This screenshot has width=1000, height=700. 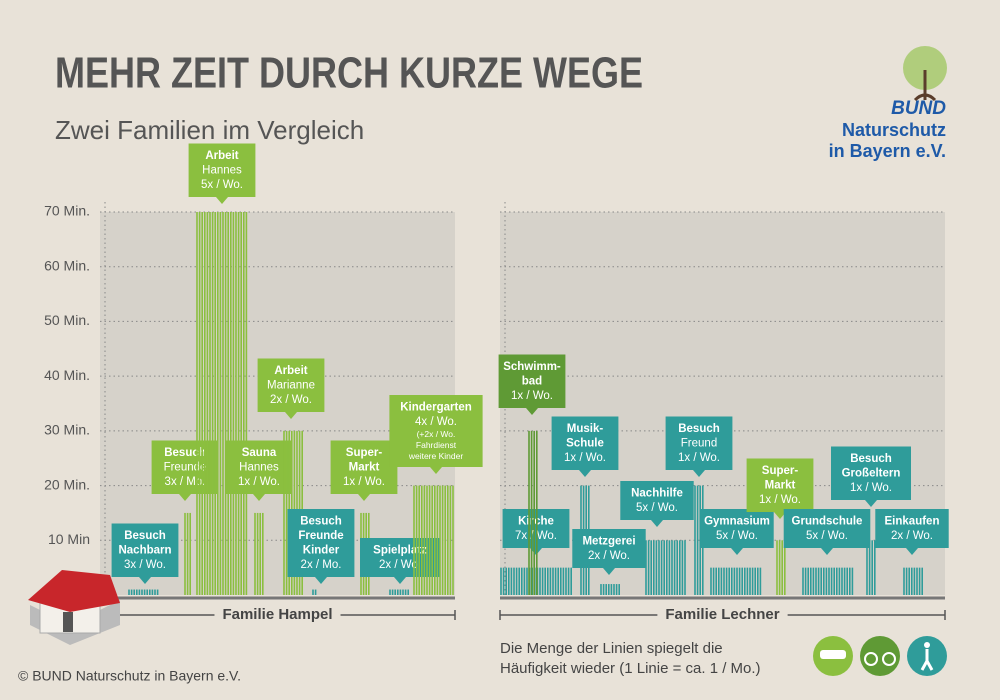 What do you see at coordinates (321, 565) in the screenshot?
I see `label-text: 2x / Mo.` at bounding box center [321, 565].